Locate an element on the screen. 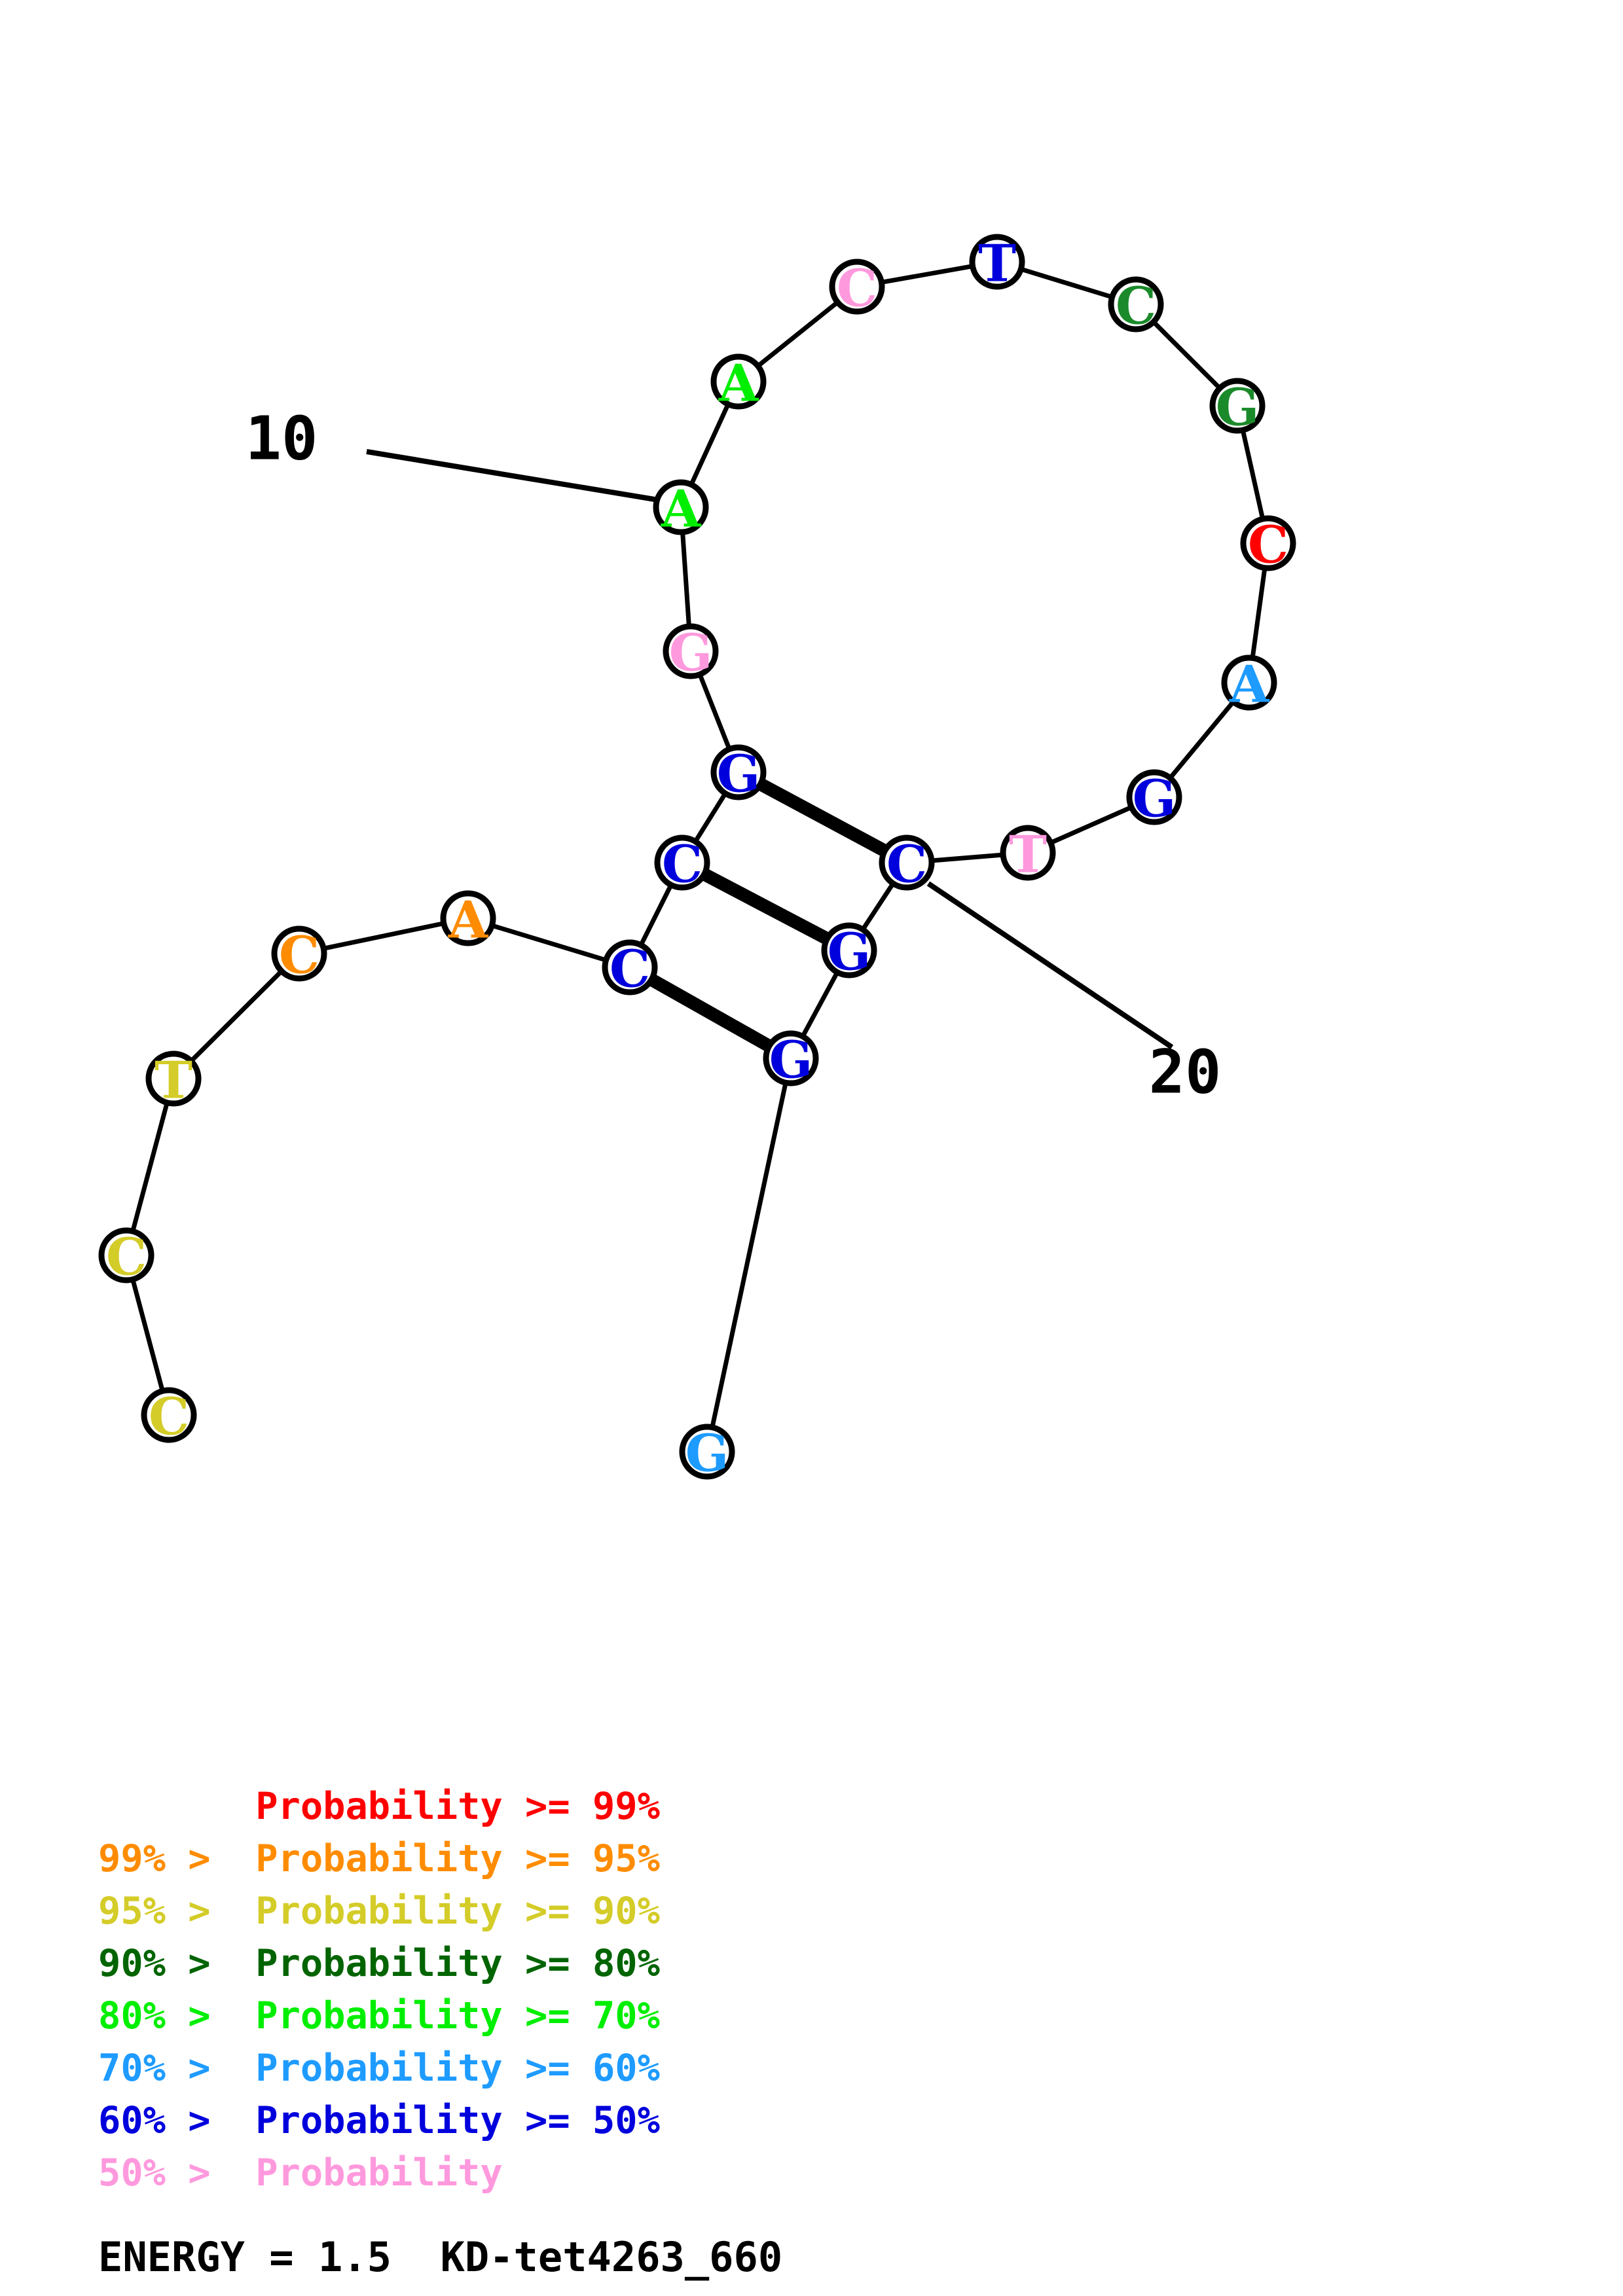  sequence-index-label: 20 is located at coordinates (1185, 1072).